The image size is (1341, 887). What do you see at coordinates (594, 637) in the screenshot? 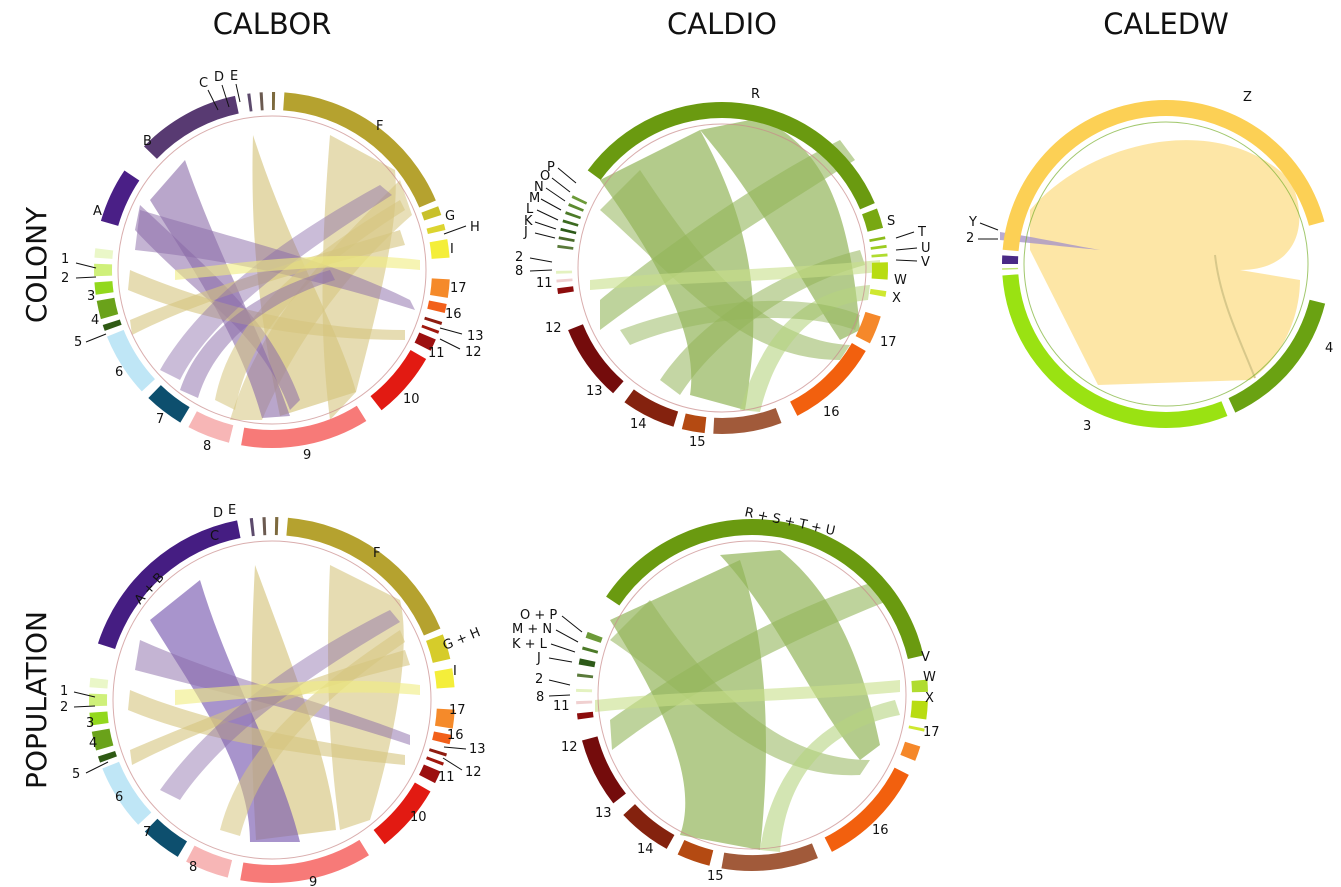
I see `ring-segment-o-p` at bounding box center [594, 637].